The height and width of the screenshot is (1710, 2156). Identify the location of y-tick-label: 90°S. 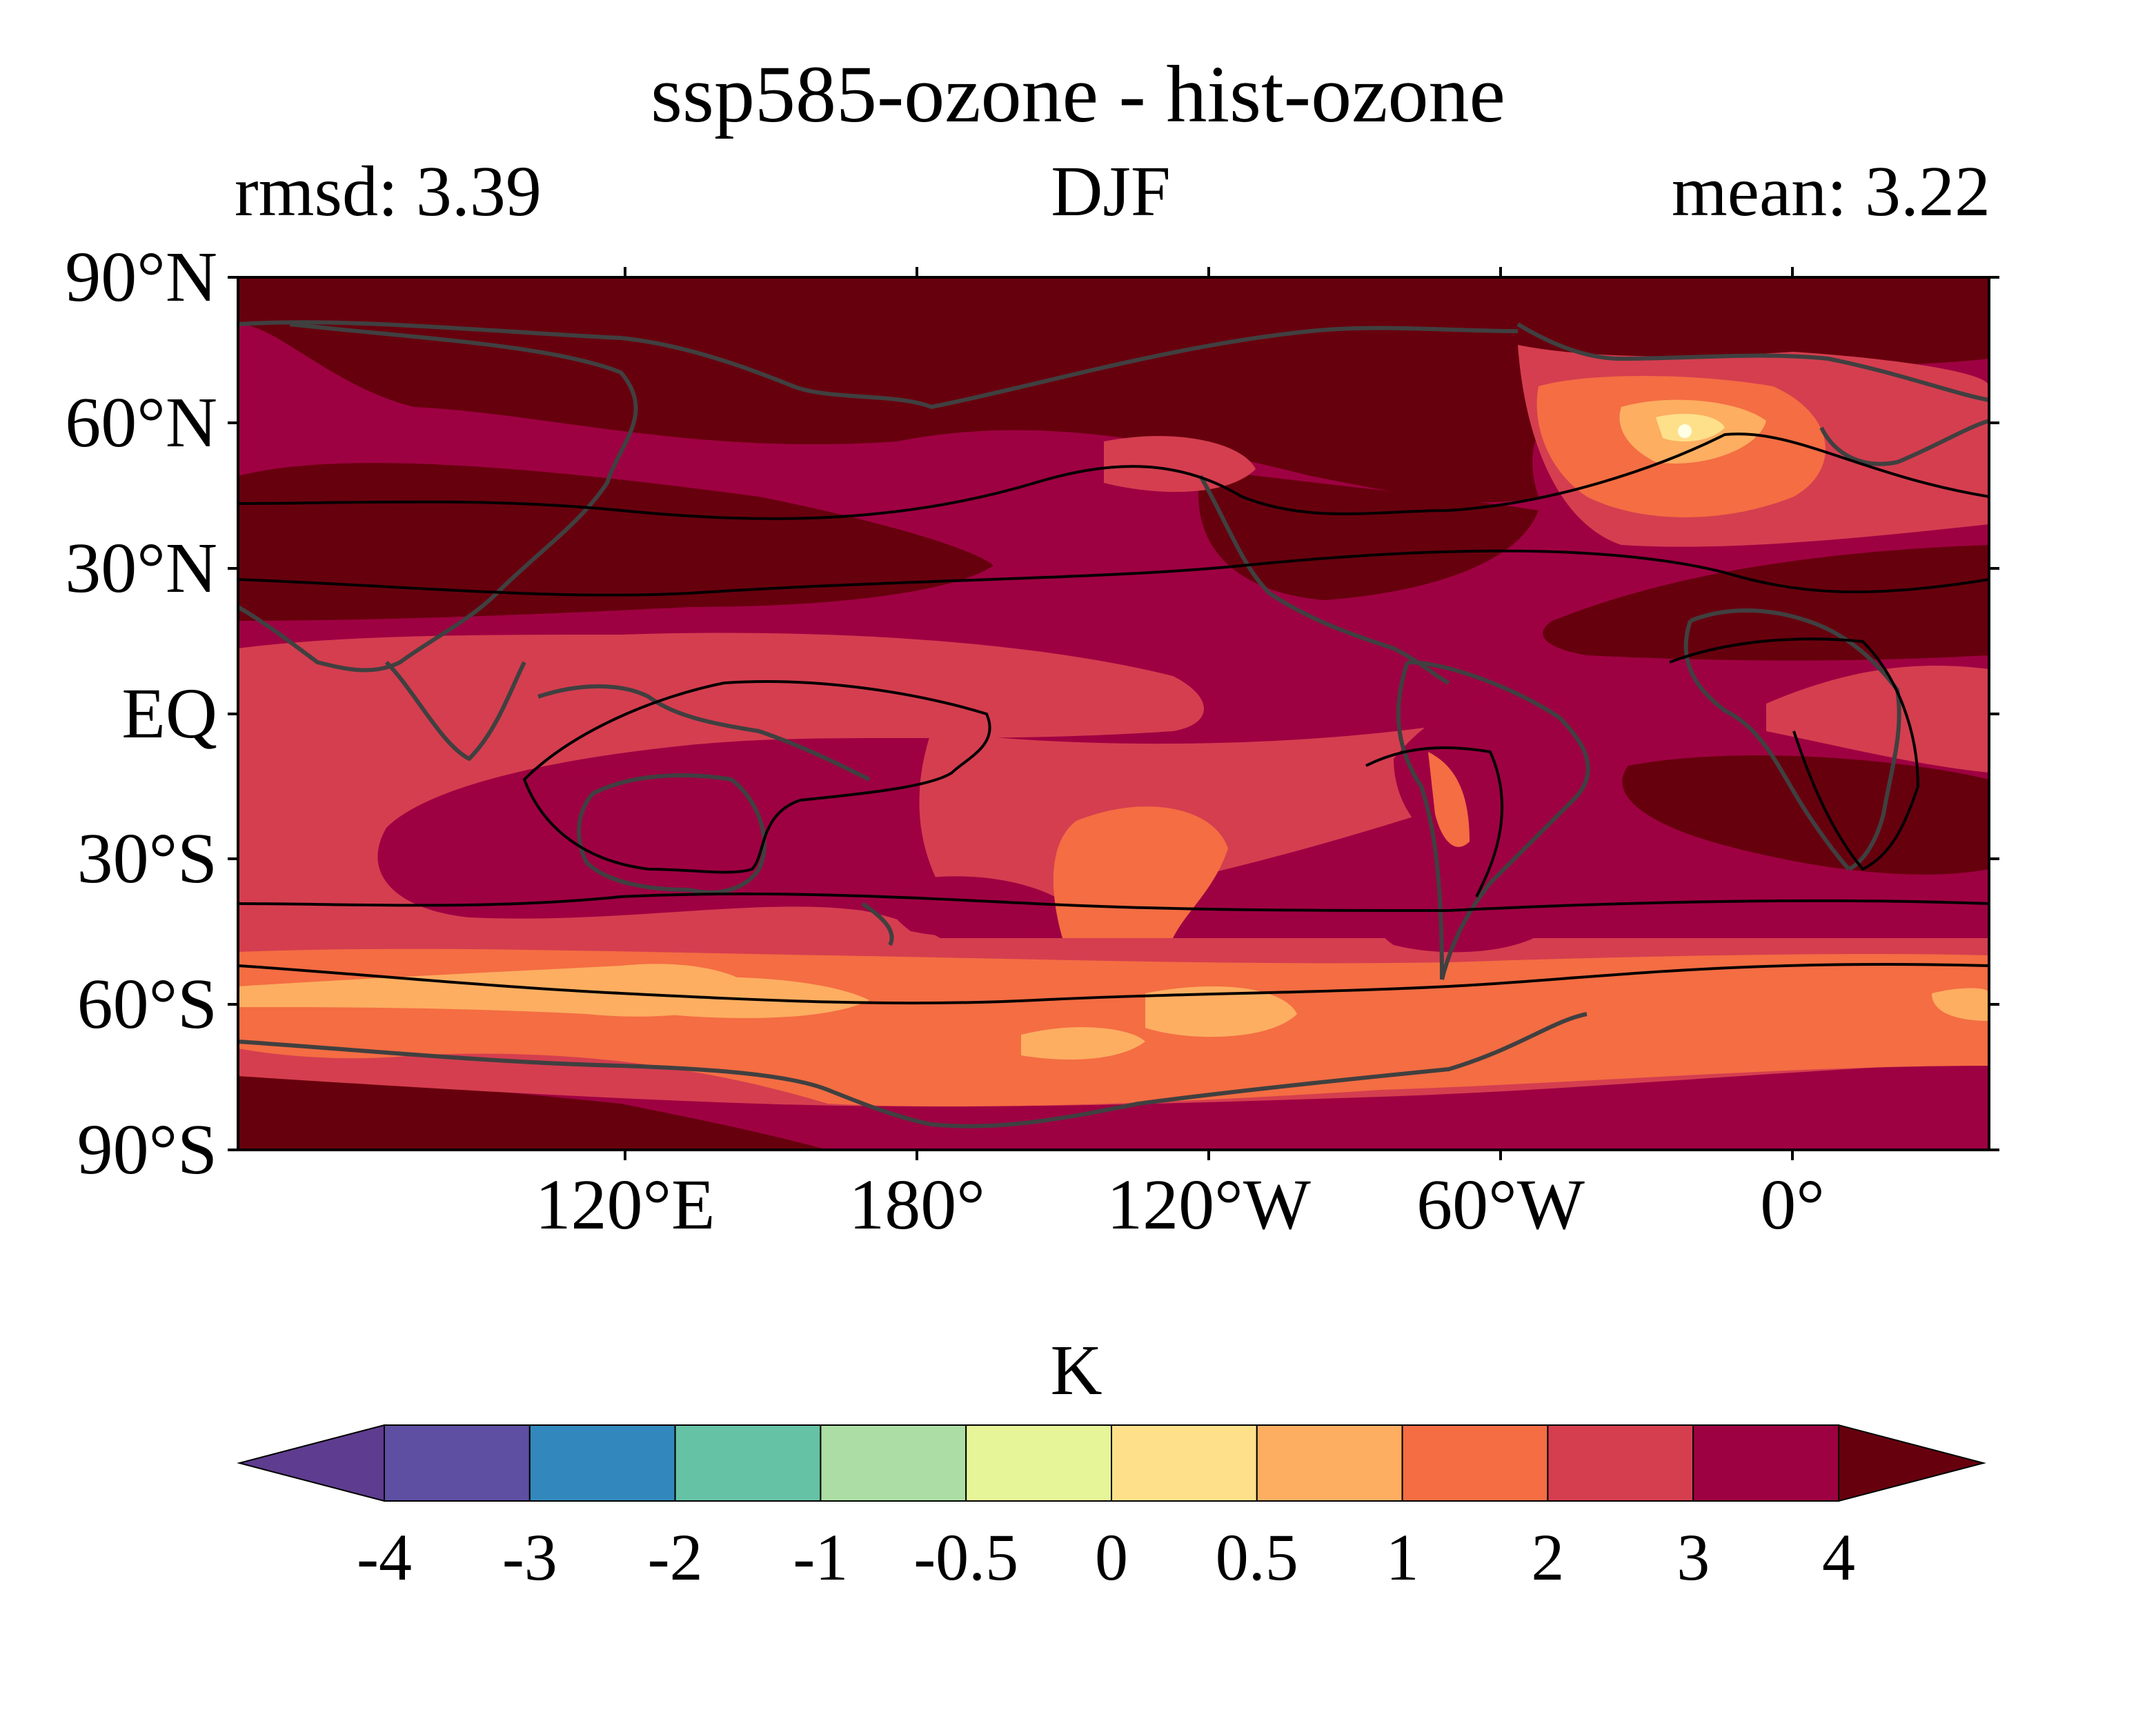
(147, 1149).